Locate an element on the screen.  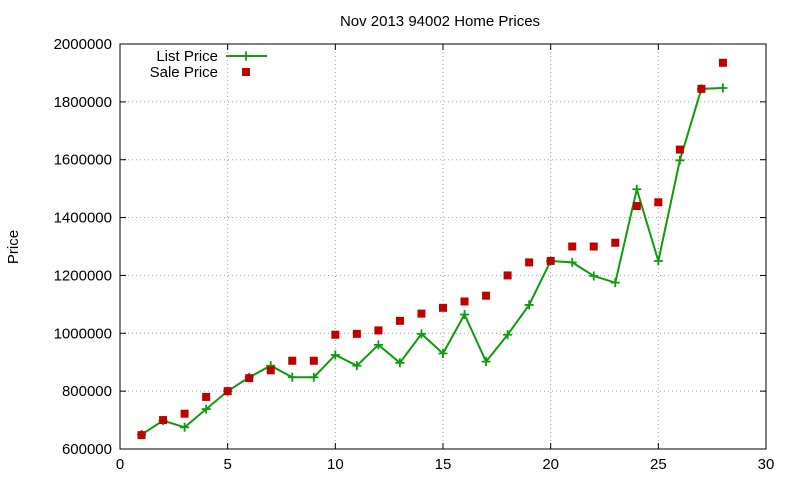
x-tick-label: 25 is located at coordinates (658, 464).